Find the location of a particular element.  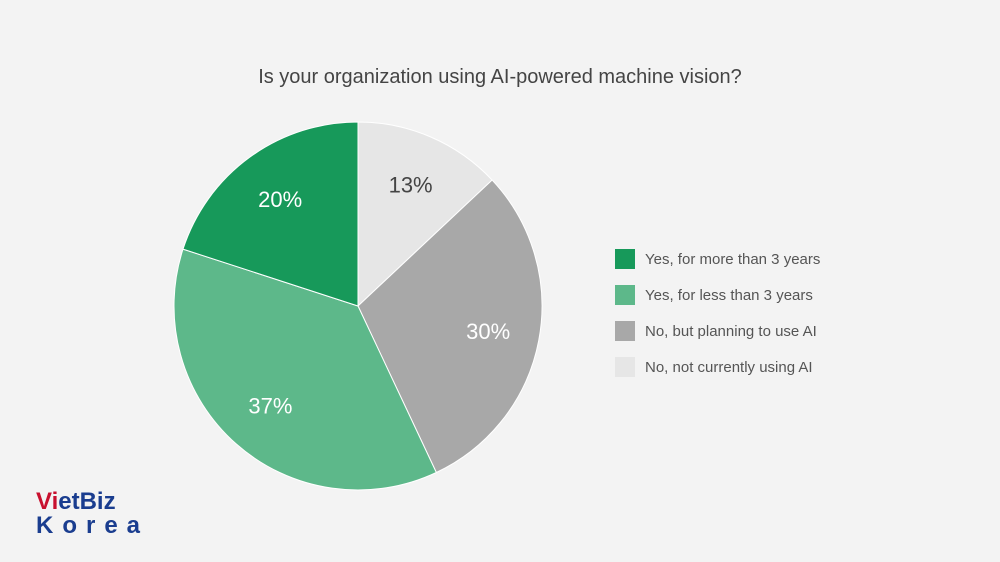

legend-label: Yes, for more than 3 years is located at coordinates (733, 259).